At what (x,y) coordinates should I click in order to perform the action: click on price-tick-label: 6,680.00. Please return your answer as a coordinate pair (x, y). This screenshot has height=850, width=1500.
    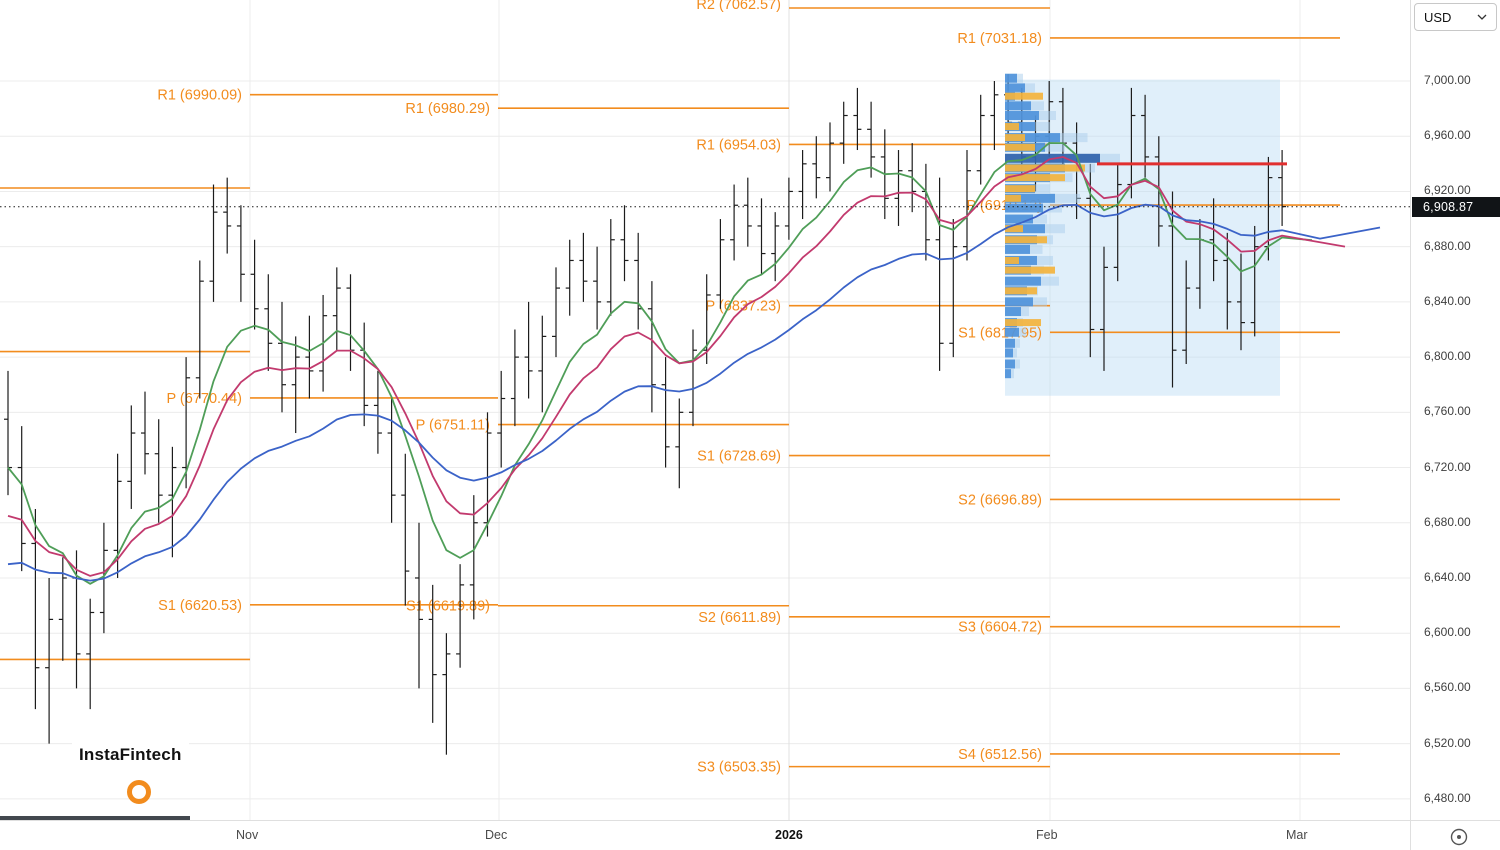
    Looking at the image, I should click on (1447, 521).